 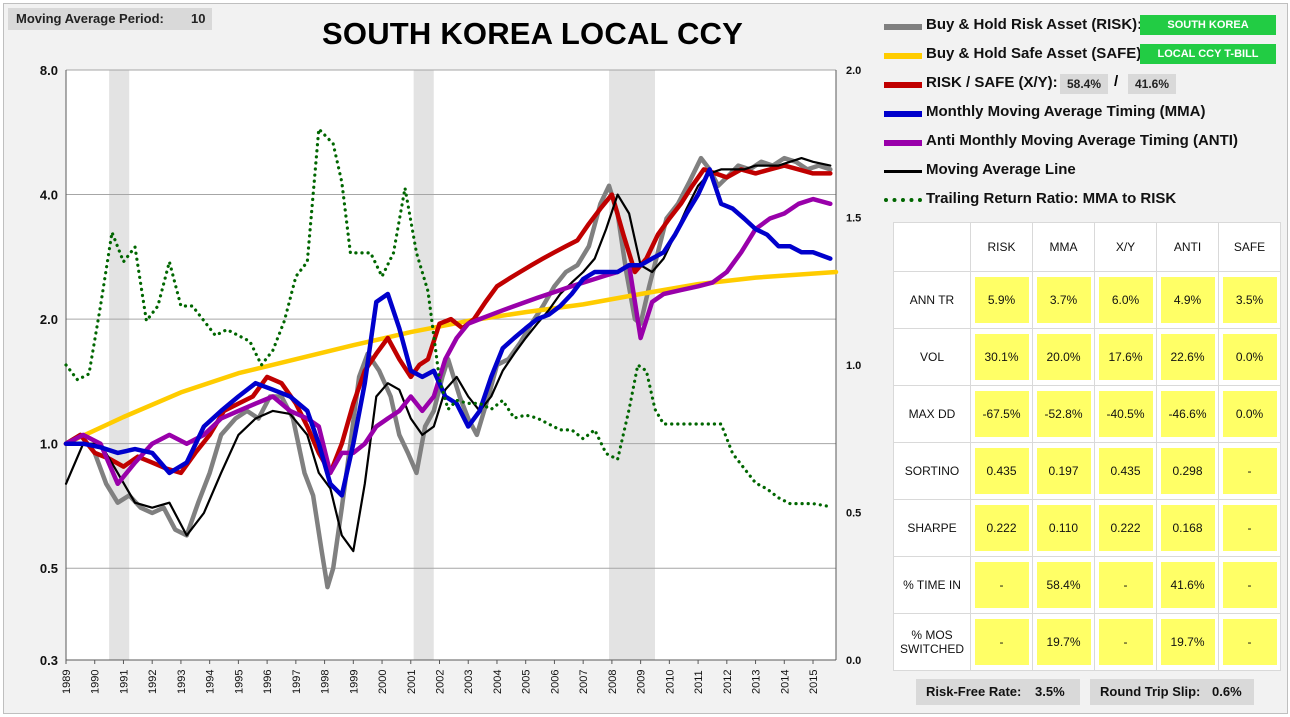 I want to click on x-tick-label: 2004, so click(x=498, y=682).